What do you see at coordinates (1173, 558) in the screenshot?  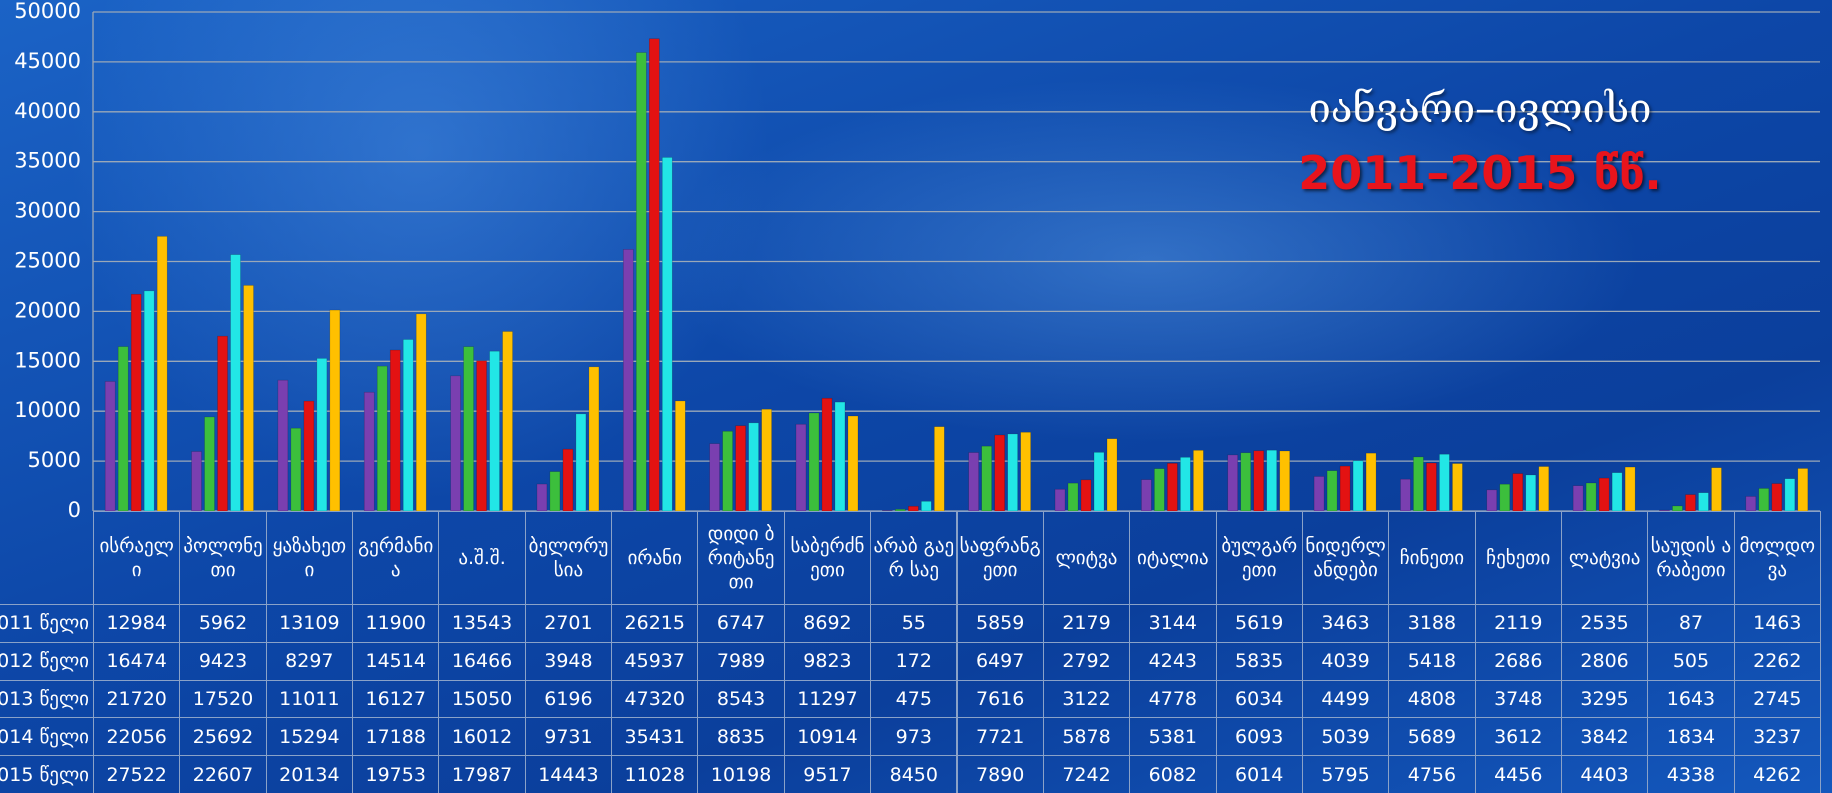 I see `x-tick-label: იტალია` at bounding box center [1173, 558].